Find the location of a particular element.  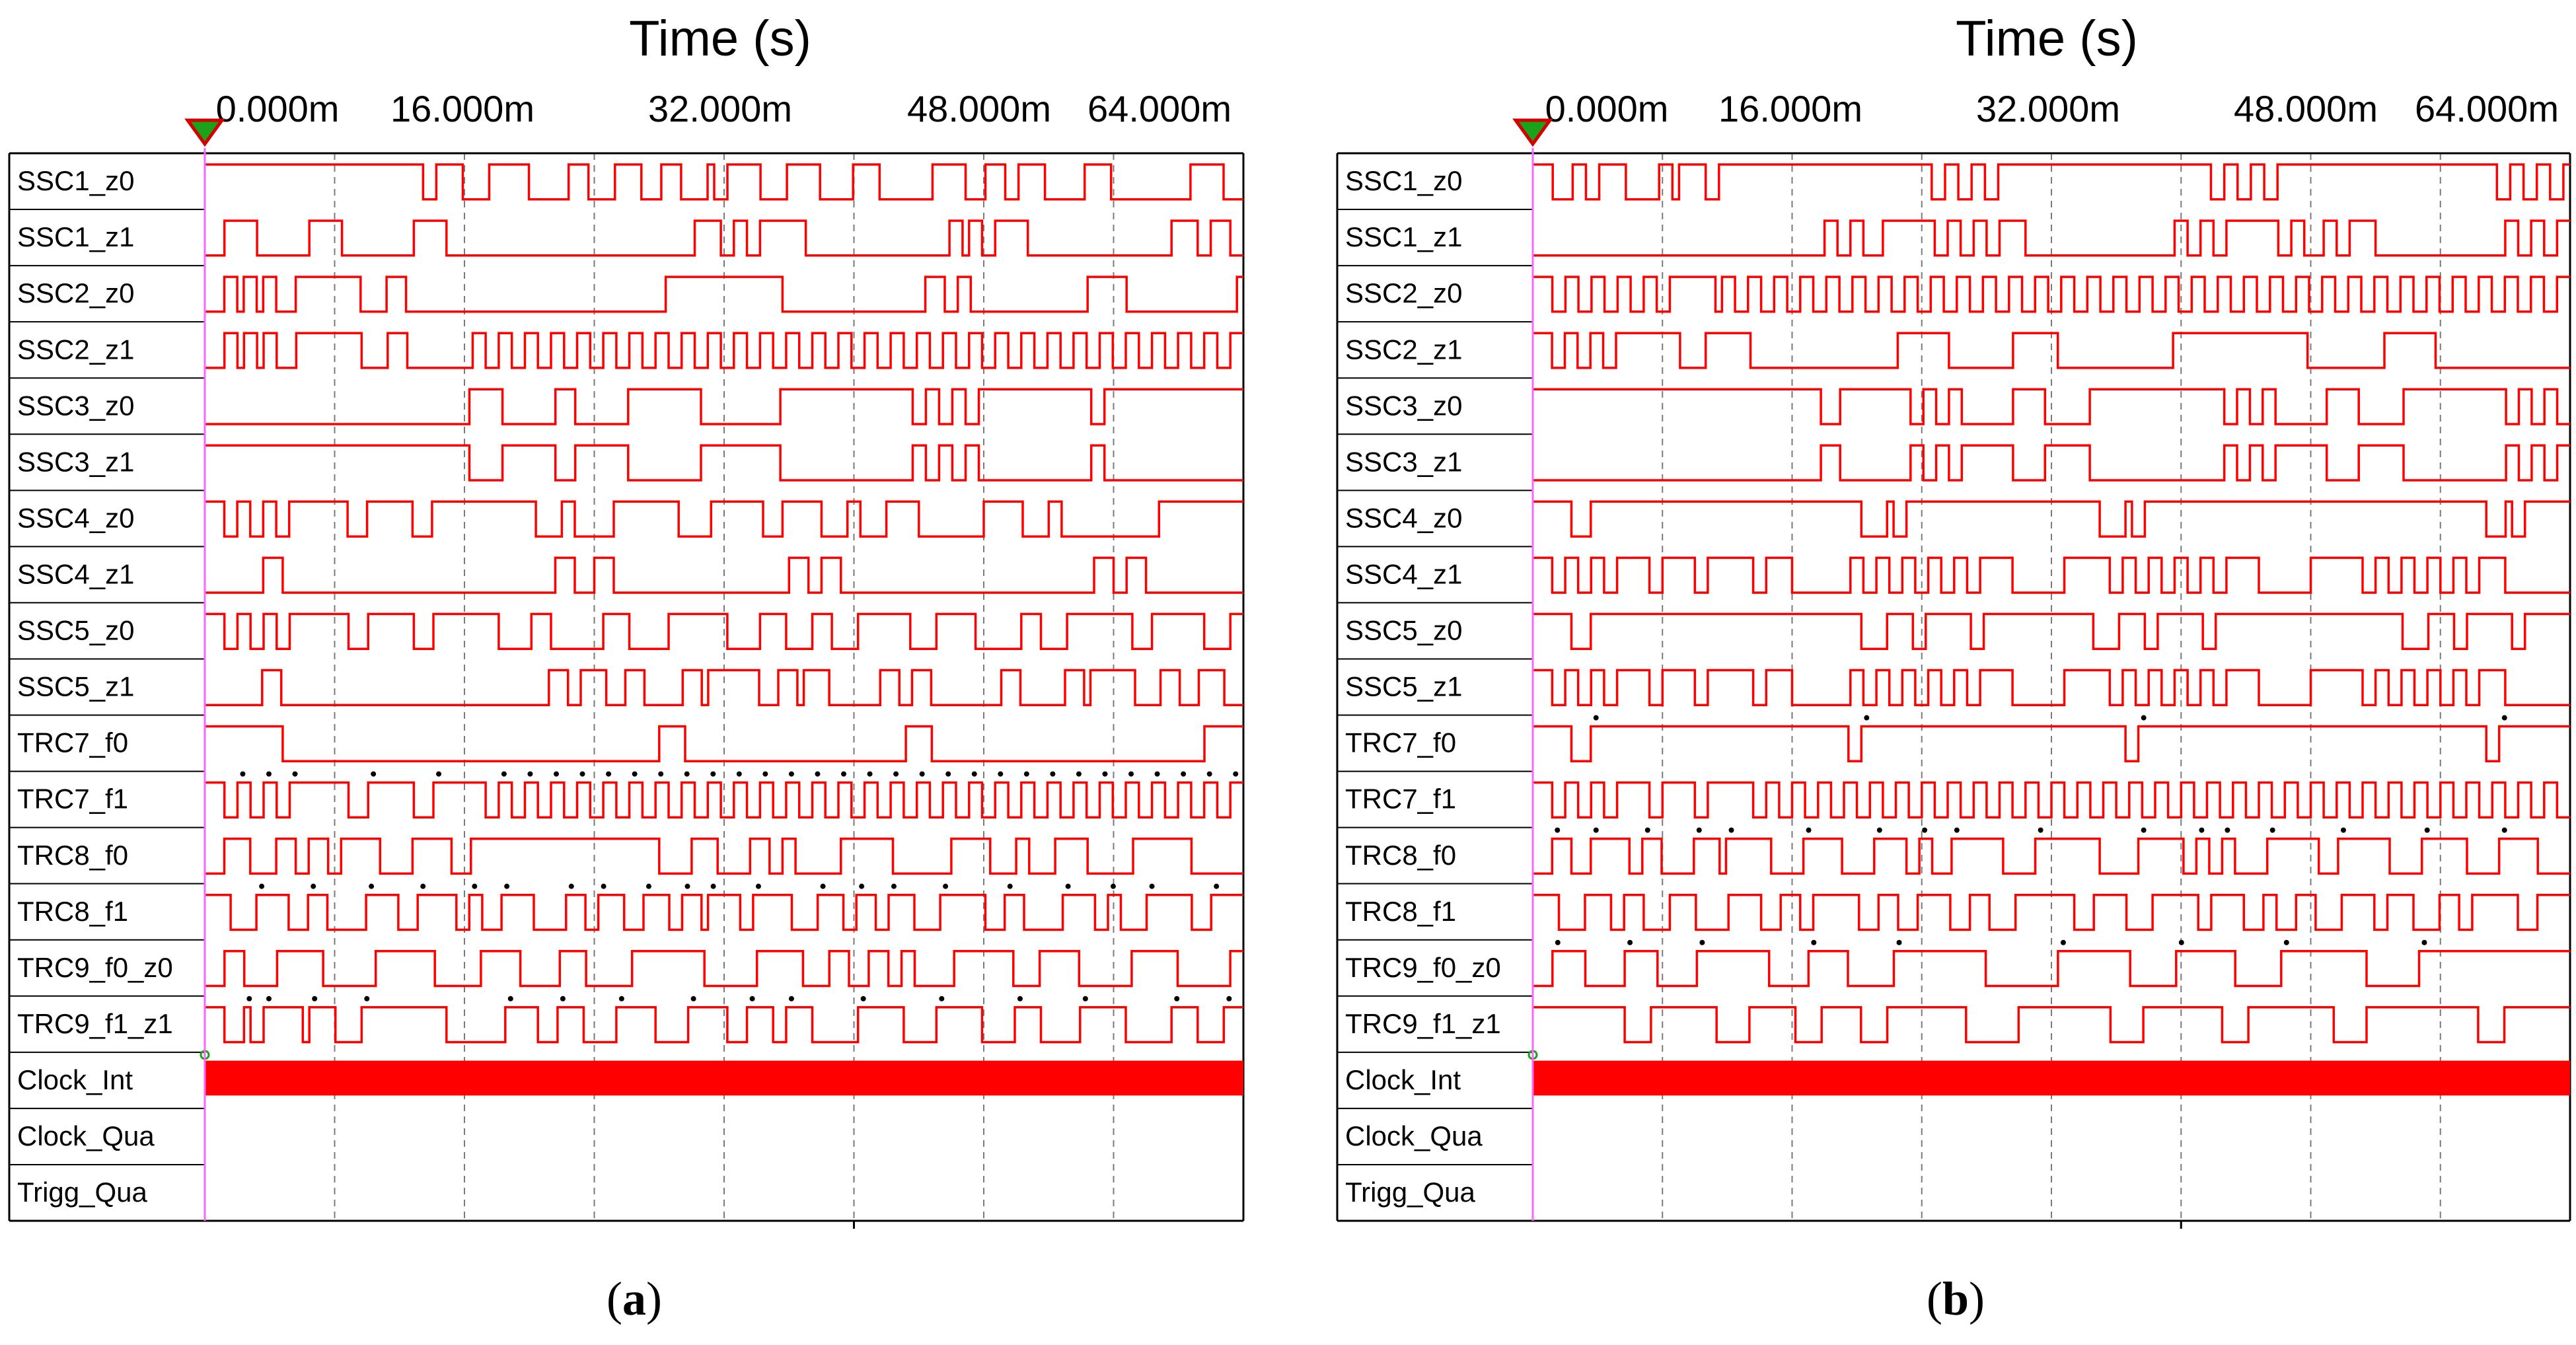

signal-label-ssc2-z1: SSC2_z1 is located at coordinates (75, 349).